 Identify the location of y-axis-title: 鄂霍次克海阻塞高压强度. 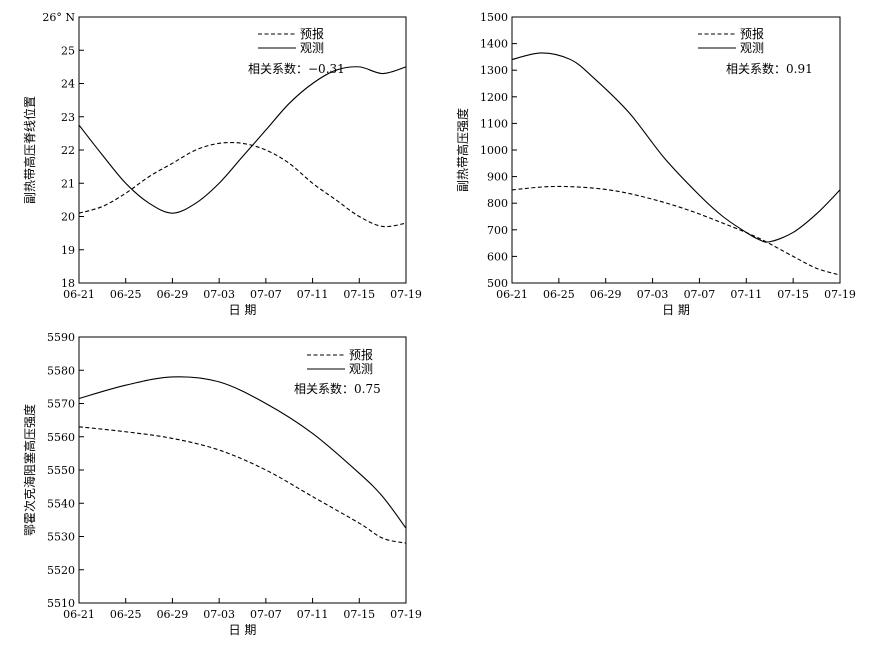
(29, 470).